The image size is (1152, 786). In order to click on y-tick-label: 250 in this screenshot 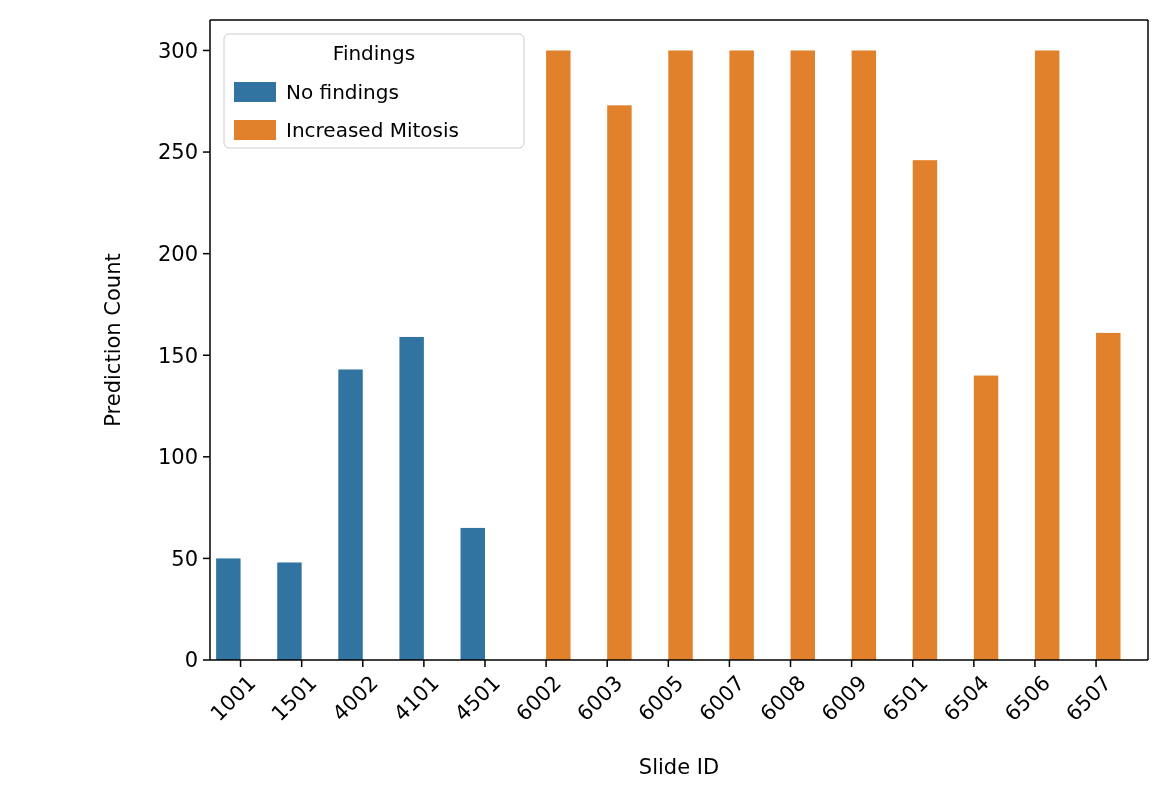, I will do `click(177, 152)`.